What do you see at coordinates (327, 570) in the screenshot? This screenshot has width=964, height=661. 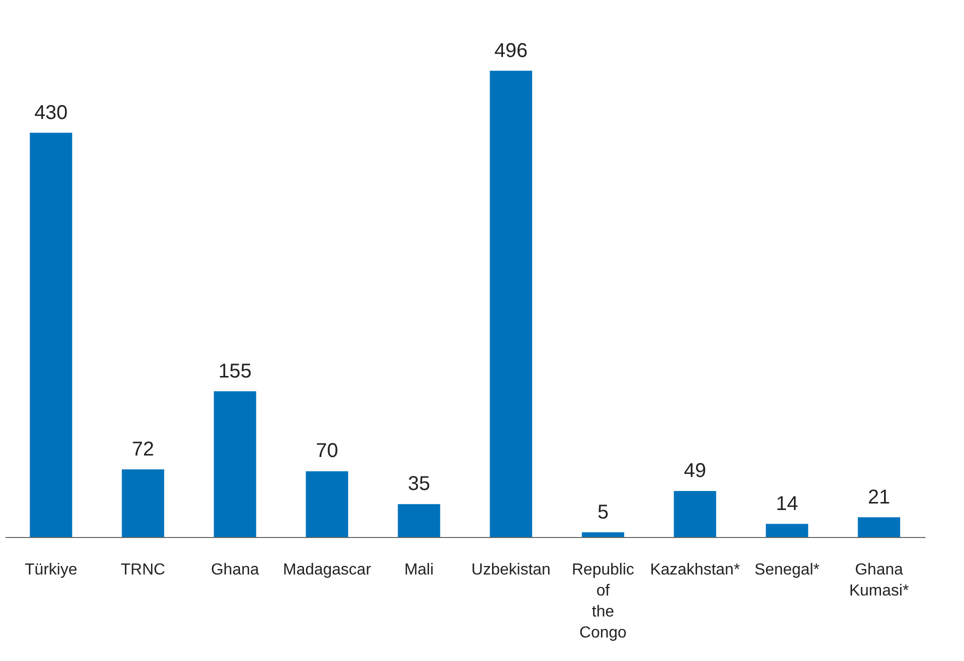 I see `x-tick-label: Madagascar` at bounding box center [327, 570].